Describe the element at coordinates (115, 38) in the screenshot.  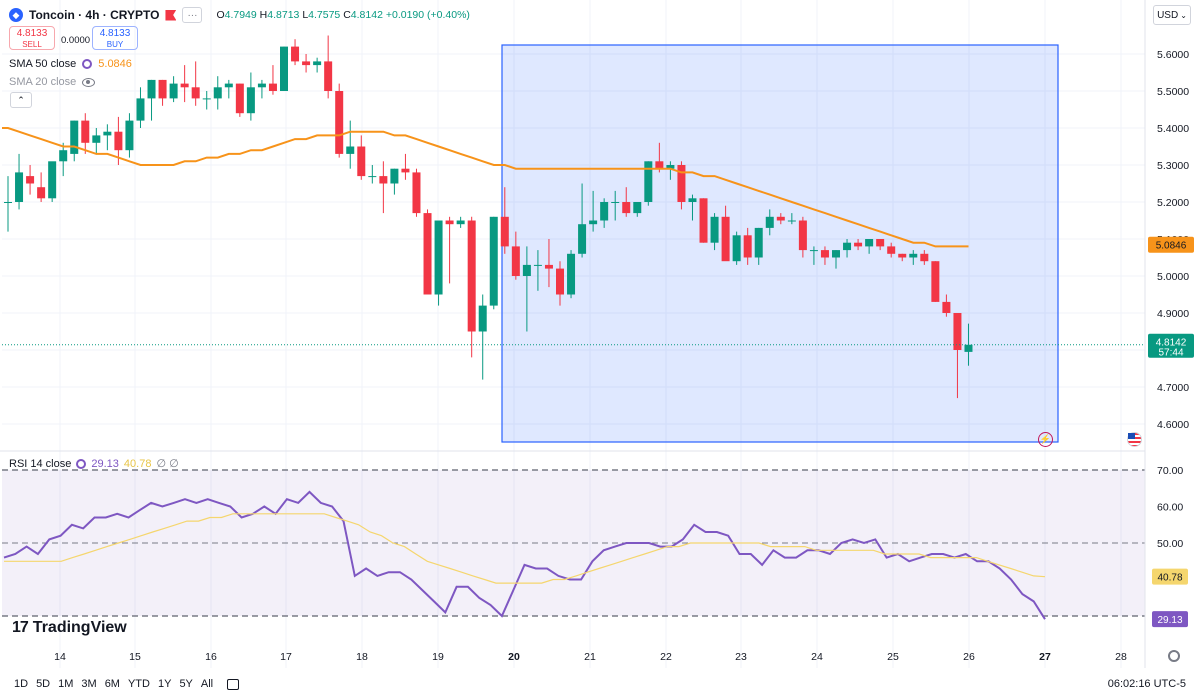
I see `buy-button: 4.8133 BUY` at that location.